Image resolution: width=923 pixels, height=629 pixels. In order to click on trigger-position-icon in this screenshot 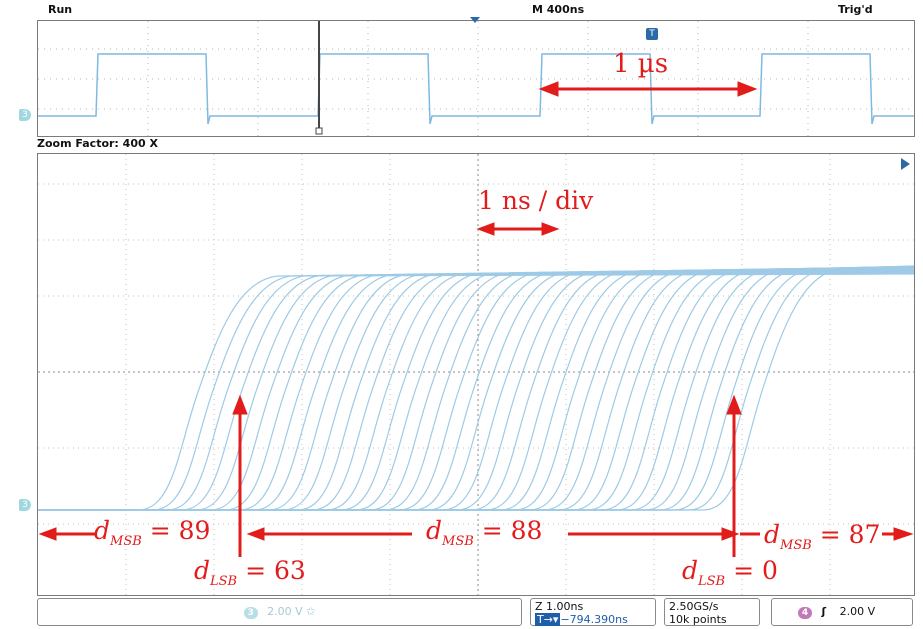, I will do `click(475, 20)`.